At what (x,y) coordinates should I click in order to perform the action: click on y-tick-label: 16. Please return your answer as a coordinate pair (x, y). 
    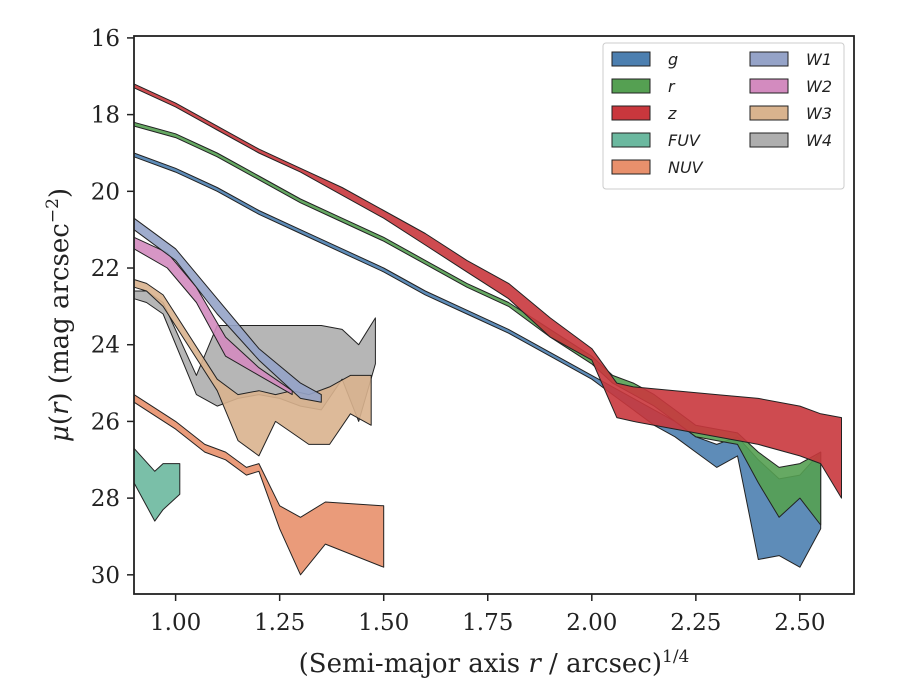
    Looking at the image, I should click on (105, 39).